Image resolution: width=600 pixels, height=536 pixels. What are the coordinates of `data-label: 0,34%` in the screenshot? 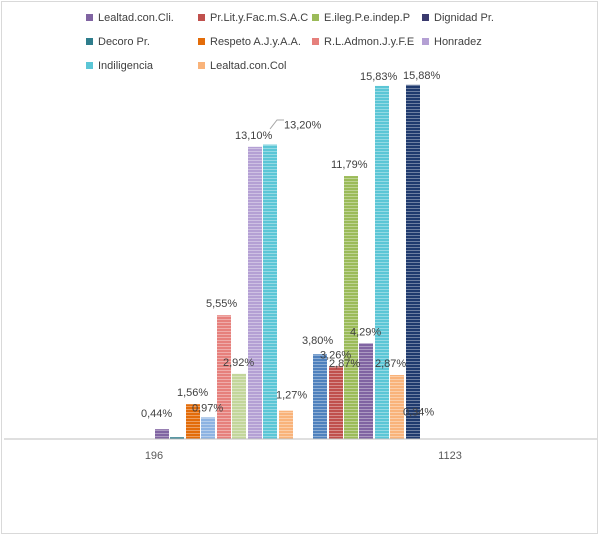 It's located at (418, 412).